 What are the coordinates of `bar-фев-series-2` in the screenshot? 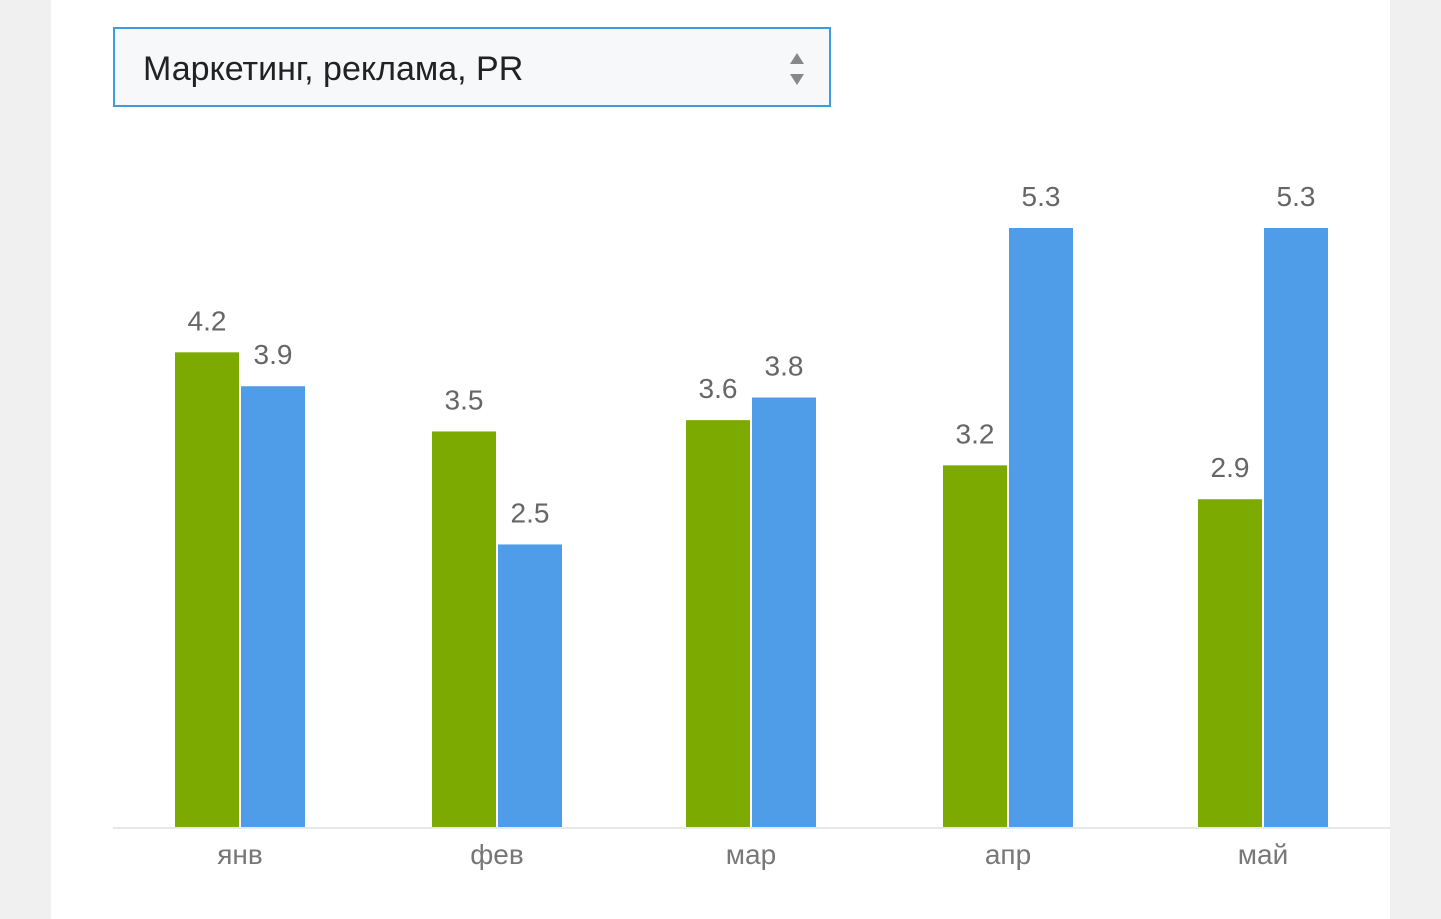 It's located at (530, 685).